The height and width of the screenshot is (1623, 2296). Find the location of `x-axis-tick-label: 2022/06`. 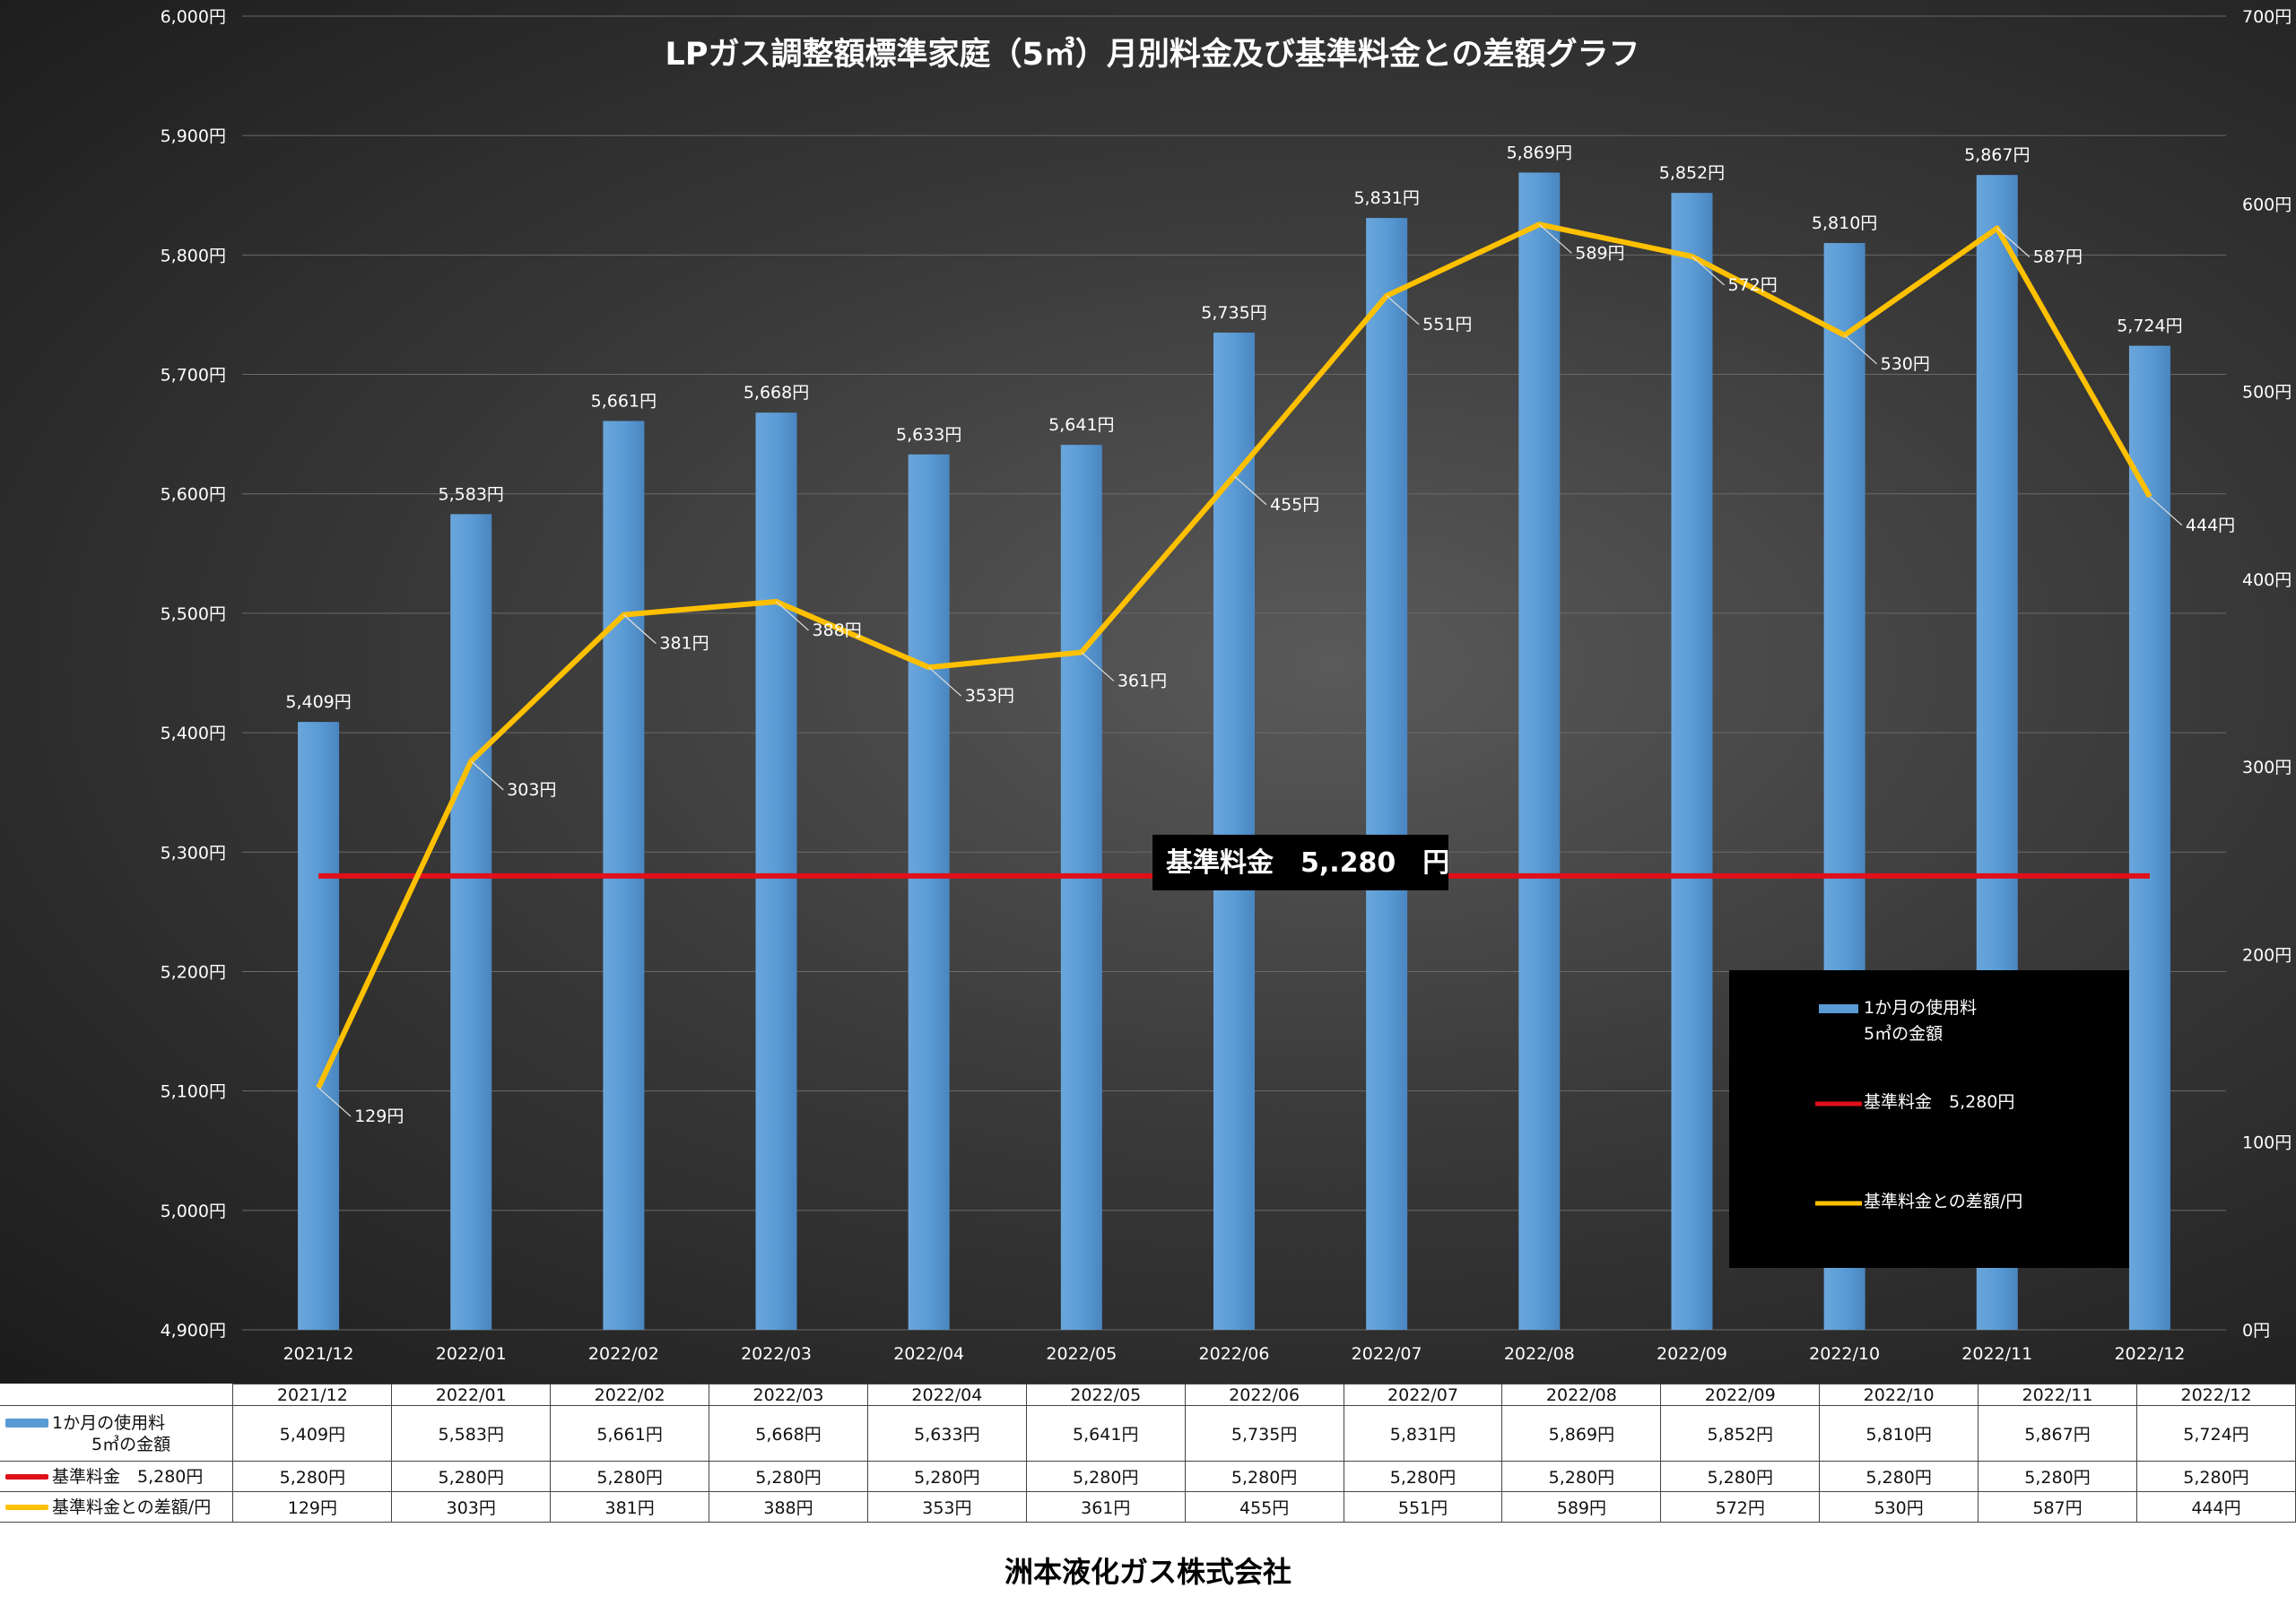

x-axis-tick-label: 2022/06 is located at coordinates (1234, 1354).